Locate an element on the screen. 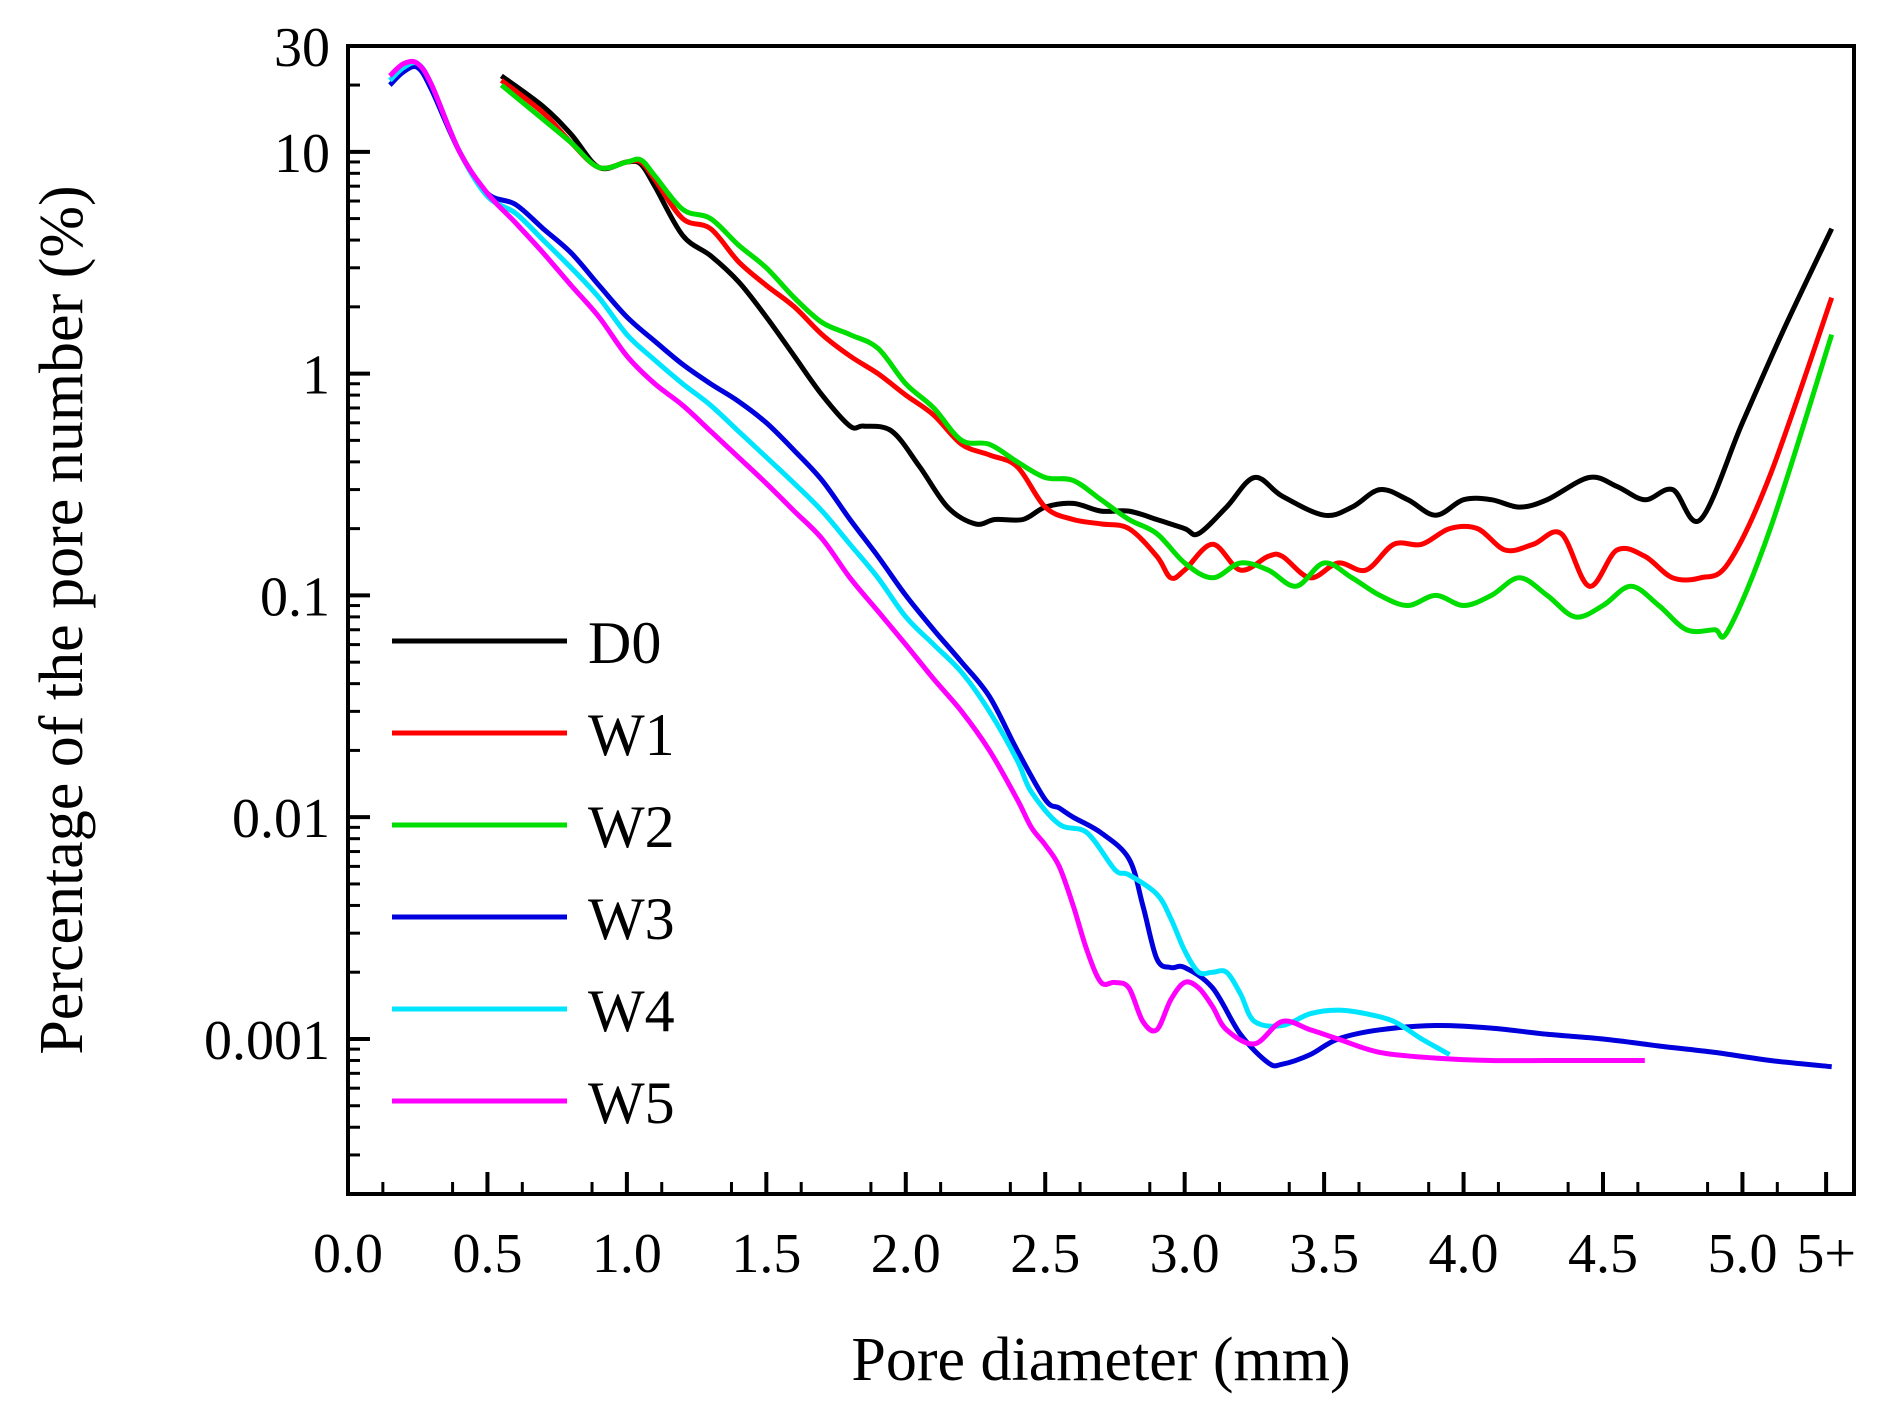  y-axis-label: Percentage of the pore number (%) is located at coordinates (62, 619).